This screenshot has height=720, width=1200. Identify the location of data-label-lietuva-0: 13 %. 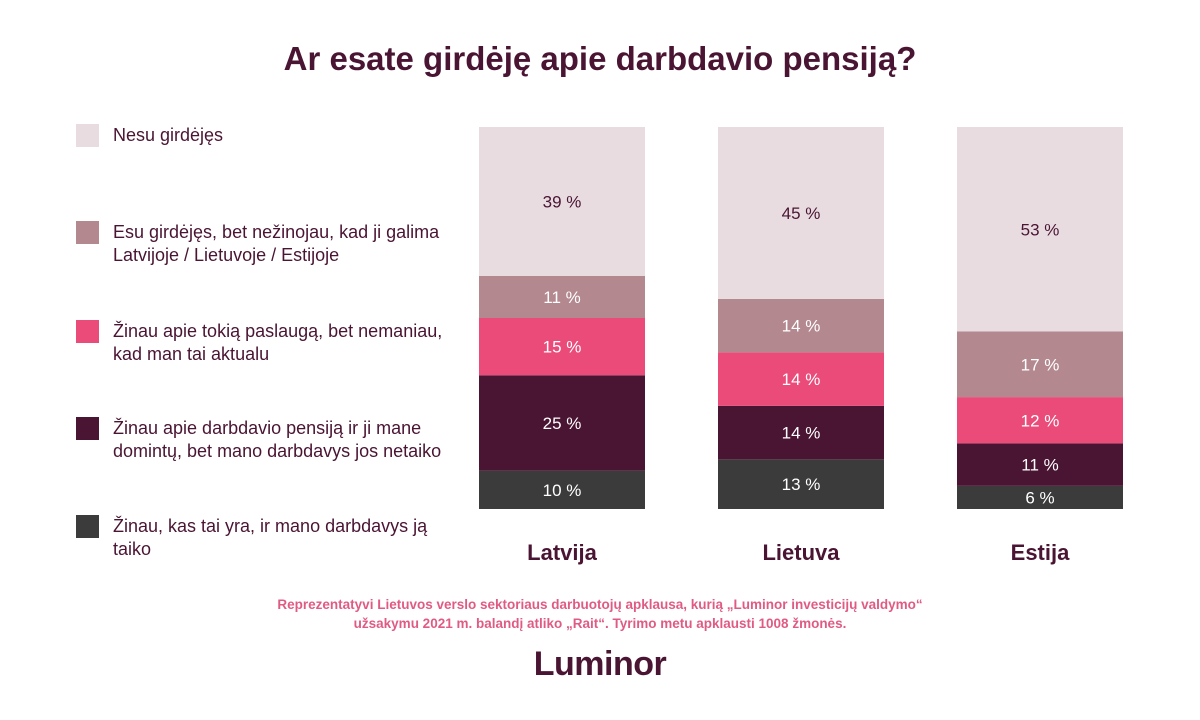
(801, 484).